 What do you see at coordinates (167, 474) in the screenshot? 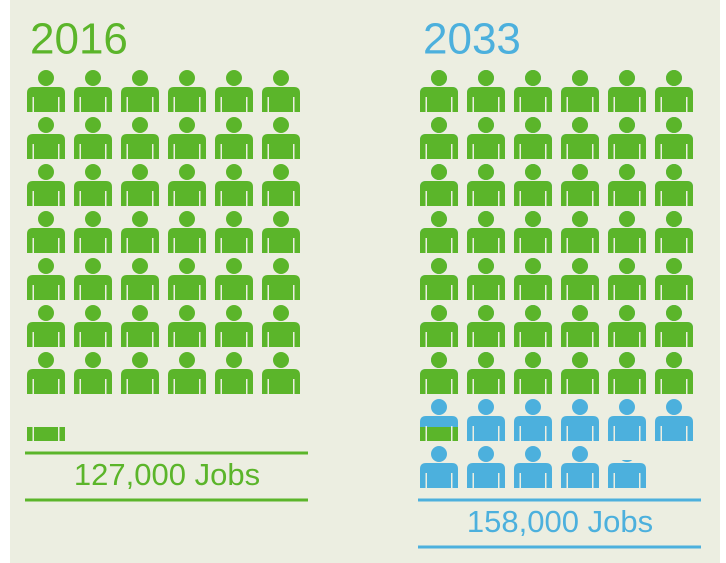
I see `value-label: 127,000 Jobs` at bounding box center [167, 474].